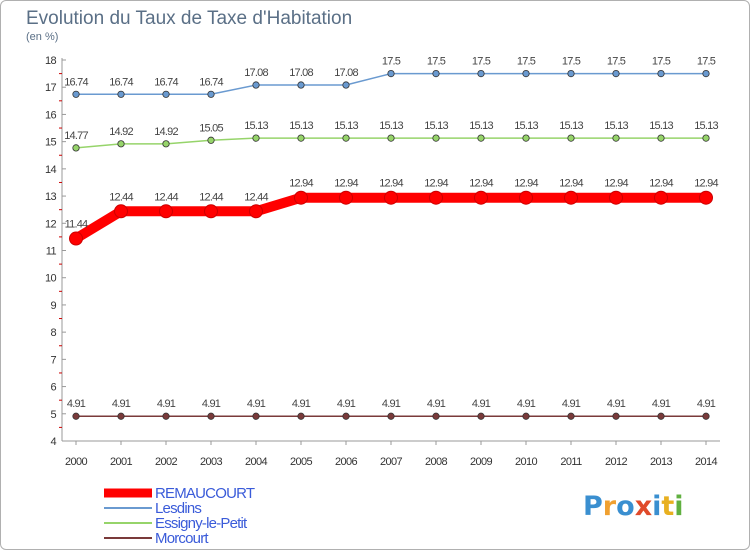  What do you see at coordinates (182, 538) in the screenshot?
I see `legend-label: Morcourt` at bounding box center [182, 538].